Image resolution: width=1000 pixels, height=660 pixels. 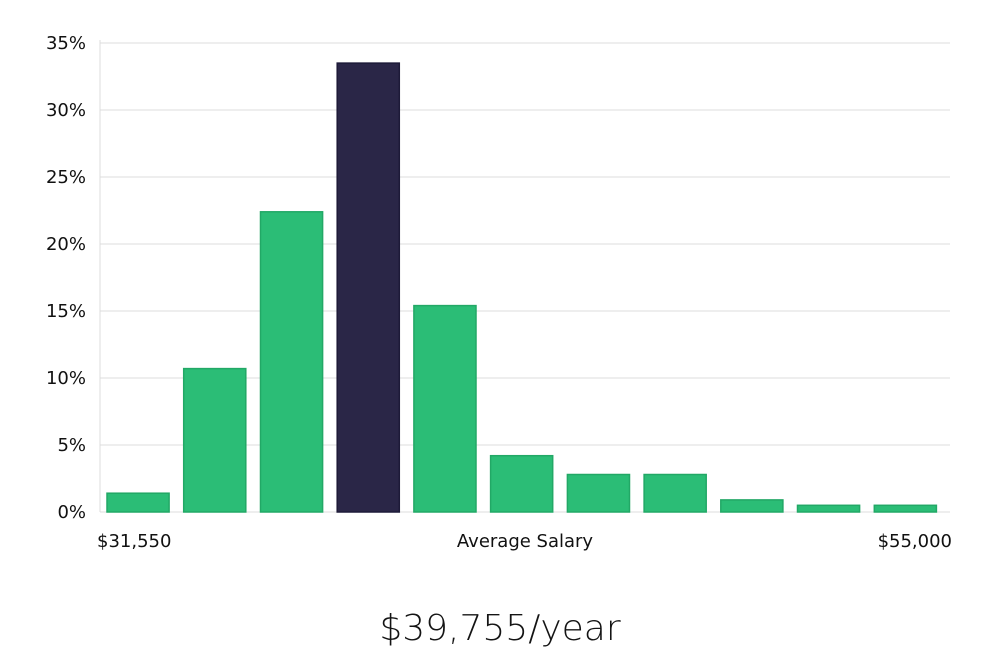 What do you see at coordinates (66, 43) in the screenshot?
I see `y-tick-label: 35%` at bounding box center [66, 43].